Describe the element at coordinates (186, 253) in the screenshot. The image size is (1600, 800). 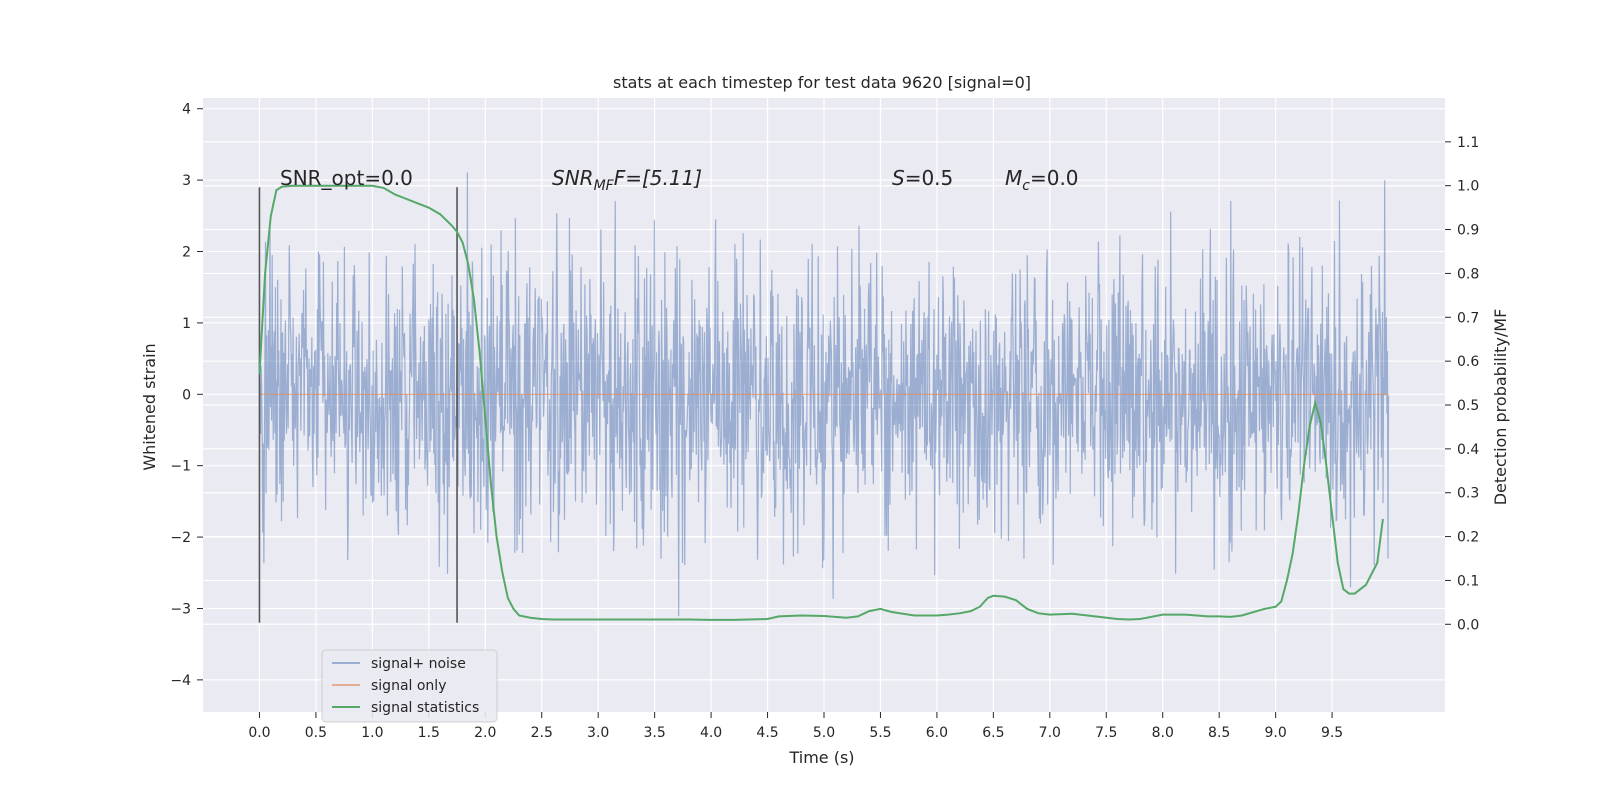
I see `y-left-tick-label: 2` at that location.